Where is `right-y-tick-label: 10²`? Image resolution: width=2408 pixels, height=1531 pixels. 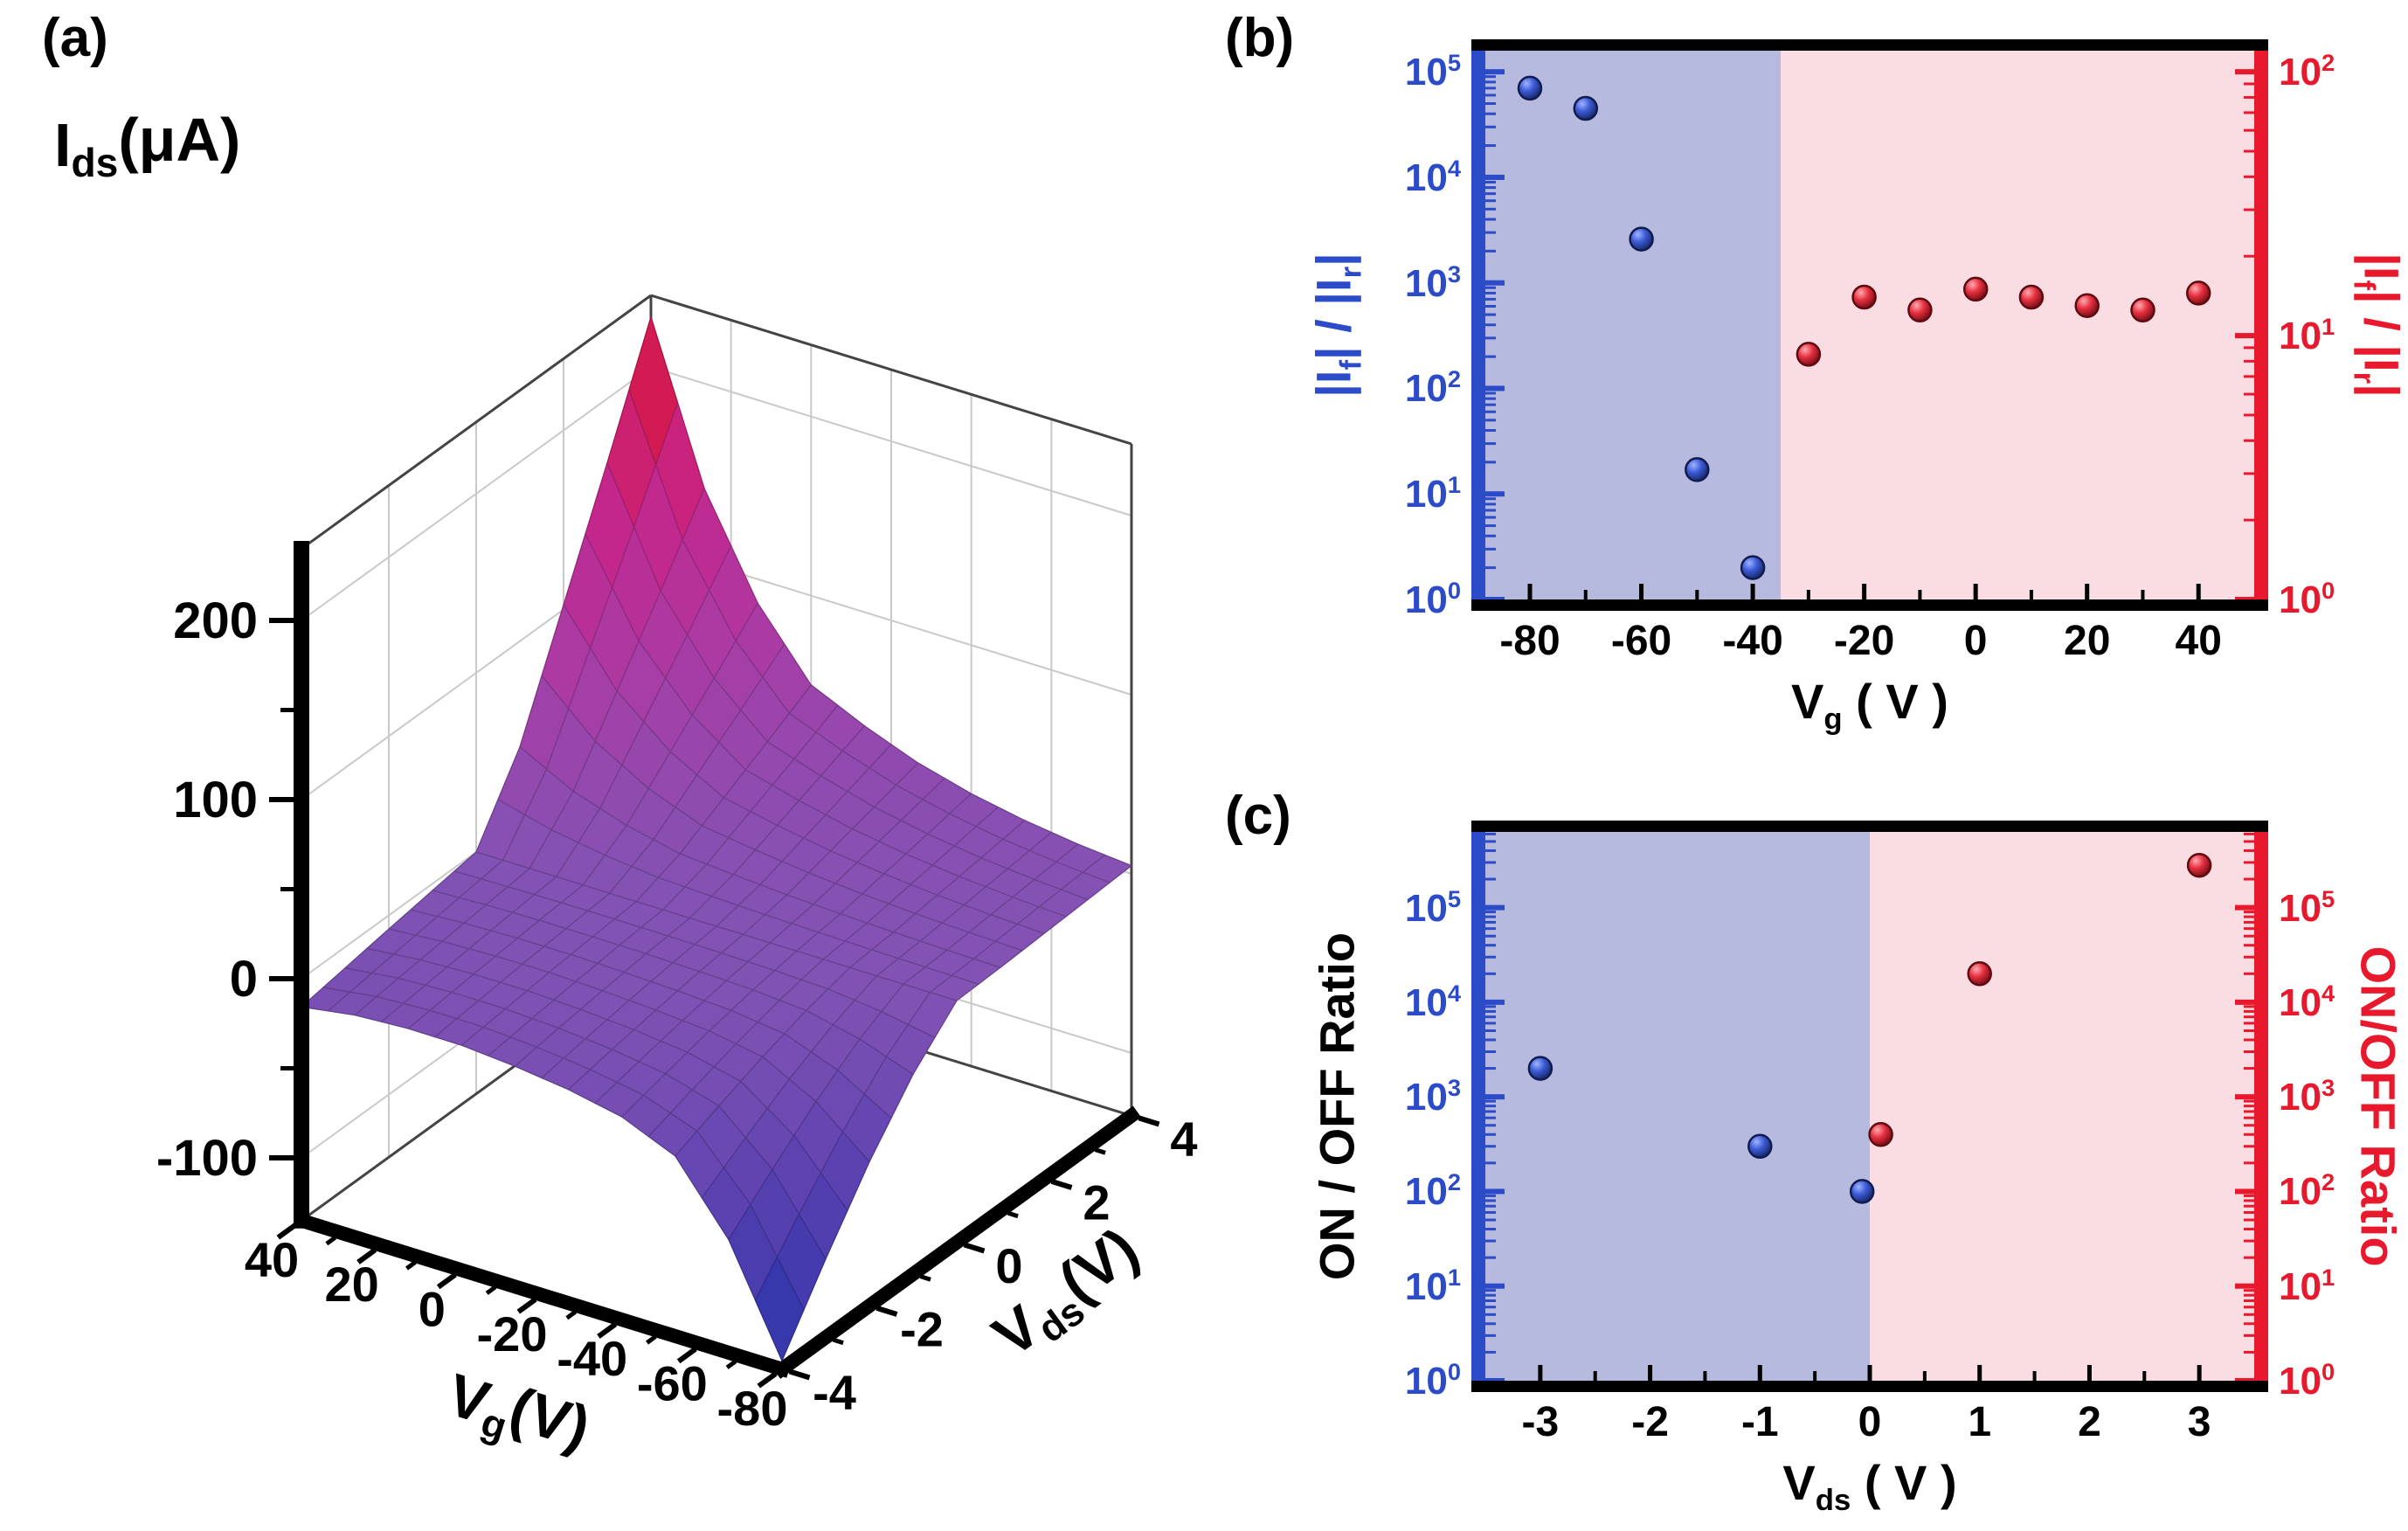
right-y-tick-label: 10² is located at coordinates (2307, 1191).